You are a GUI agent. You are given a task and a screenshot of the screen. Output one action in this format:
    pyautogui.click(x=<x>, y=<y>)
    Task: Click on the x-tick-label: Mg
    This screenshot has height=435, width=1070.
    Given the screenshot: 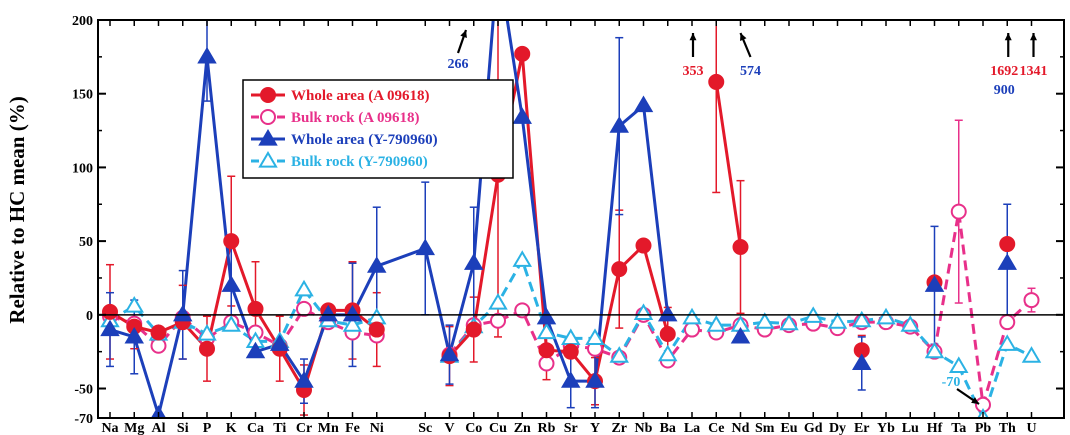 What is the action you would take?
    pyautogui.click(x=134, y=428)
    